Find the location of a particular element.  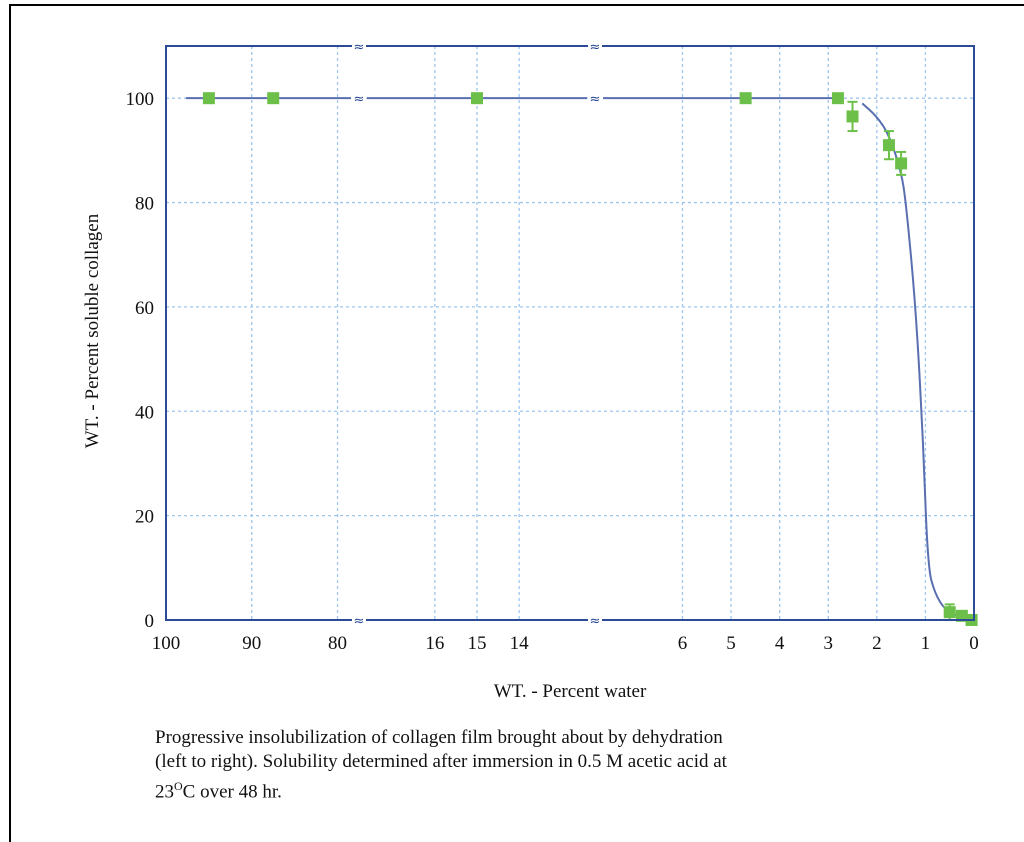

x-tick-label: 15 is located at coordinates (477, 643).